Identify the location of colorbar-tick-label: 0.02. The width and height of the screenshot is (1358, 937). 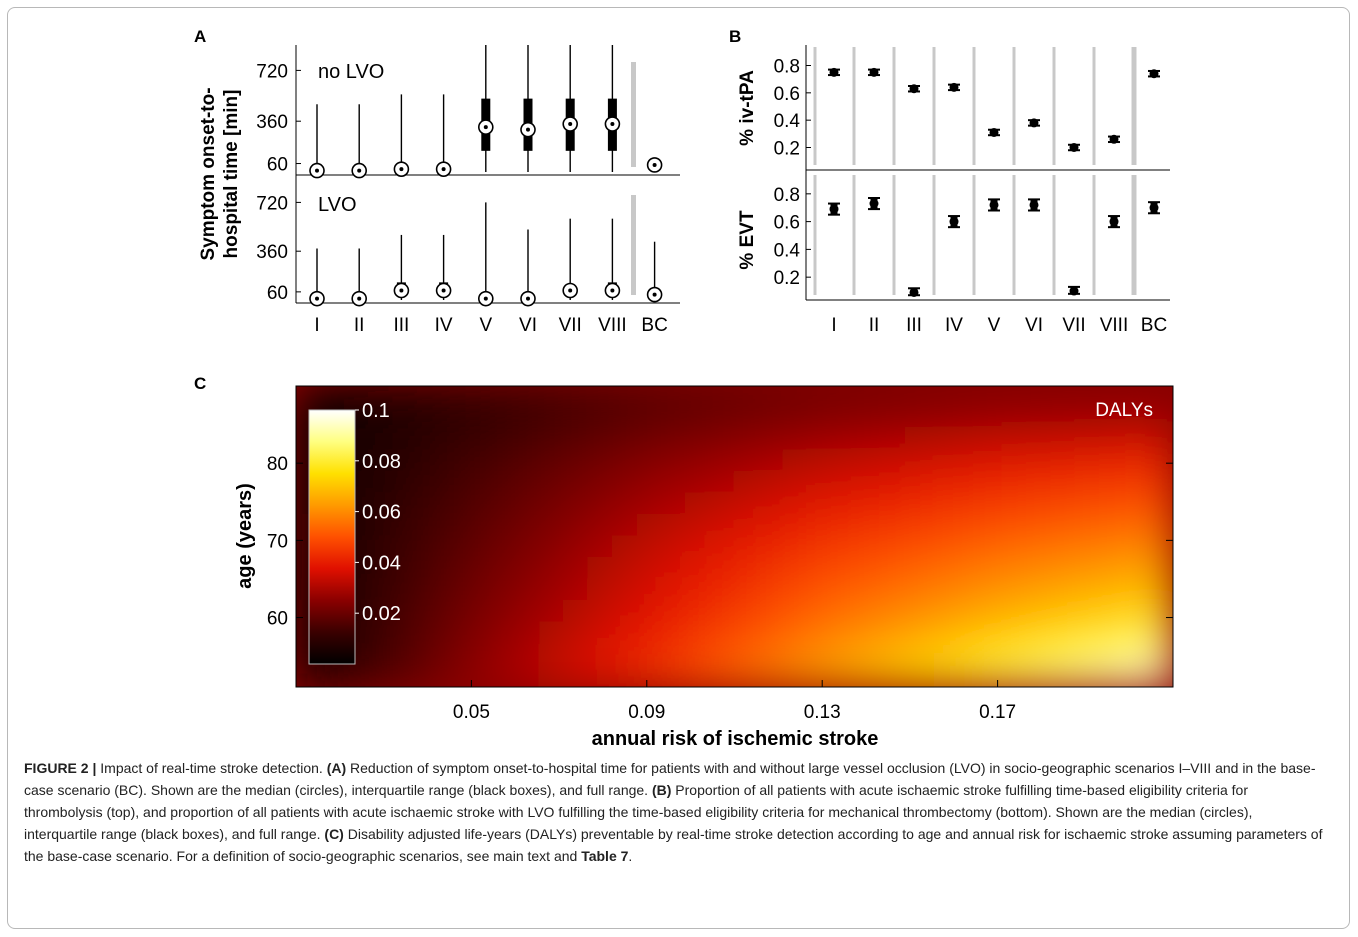
(381, 614).